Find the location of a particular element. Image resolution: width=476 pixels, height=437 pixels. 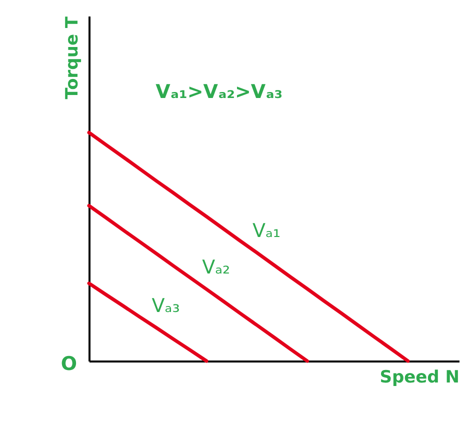

series-label: Vₐ₁ is located at coordinates (266, 231).